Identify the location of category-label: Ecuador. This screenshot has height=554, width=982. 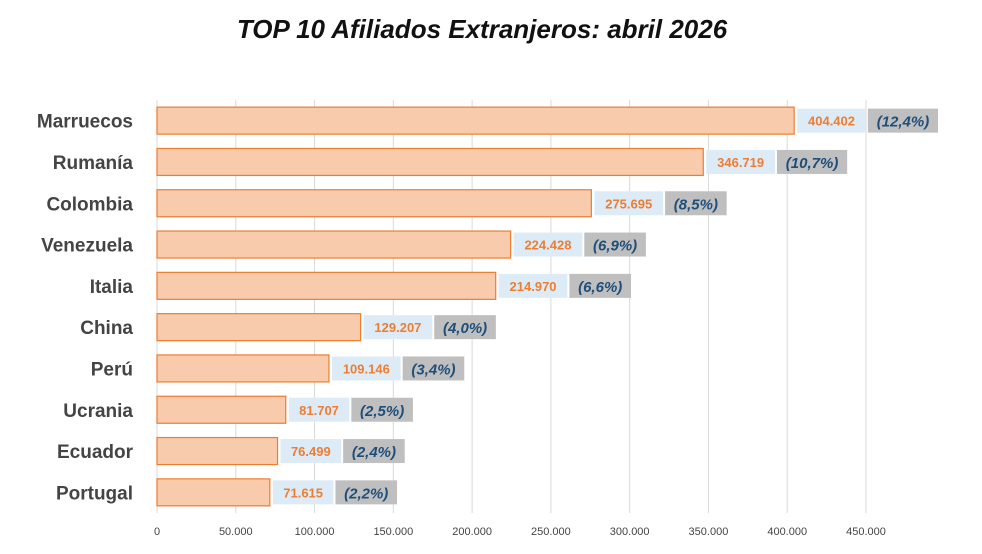
(95, 452).